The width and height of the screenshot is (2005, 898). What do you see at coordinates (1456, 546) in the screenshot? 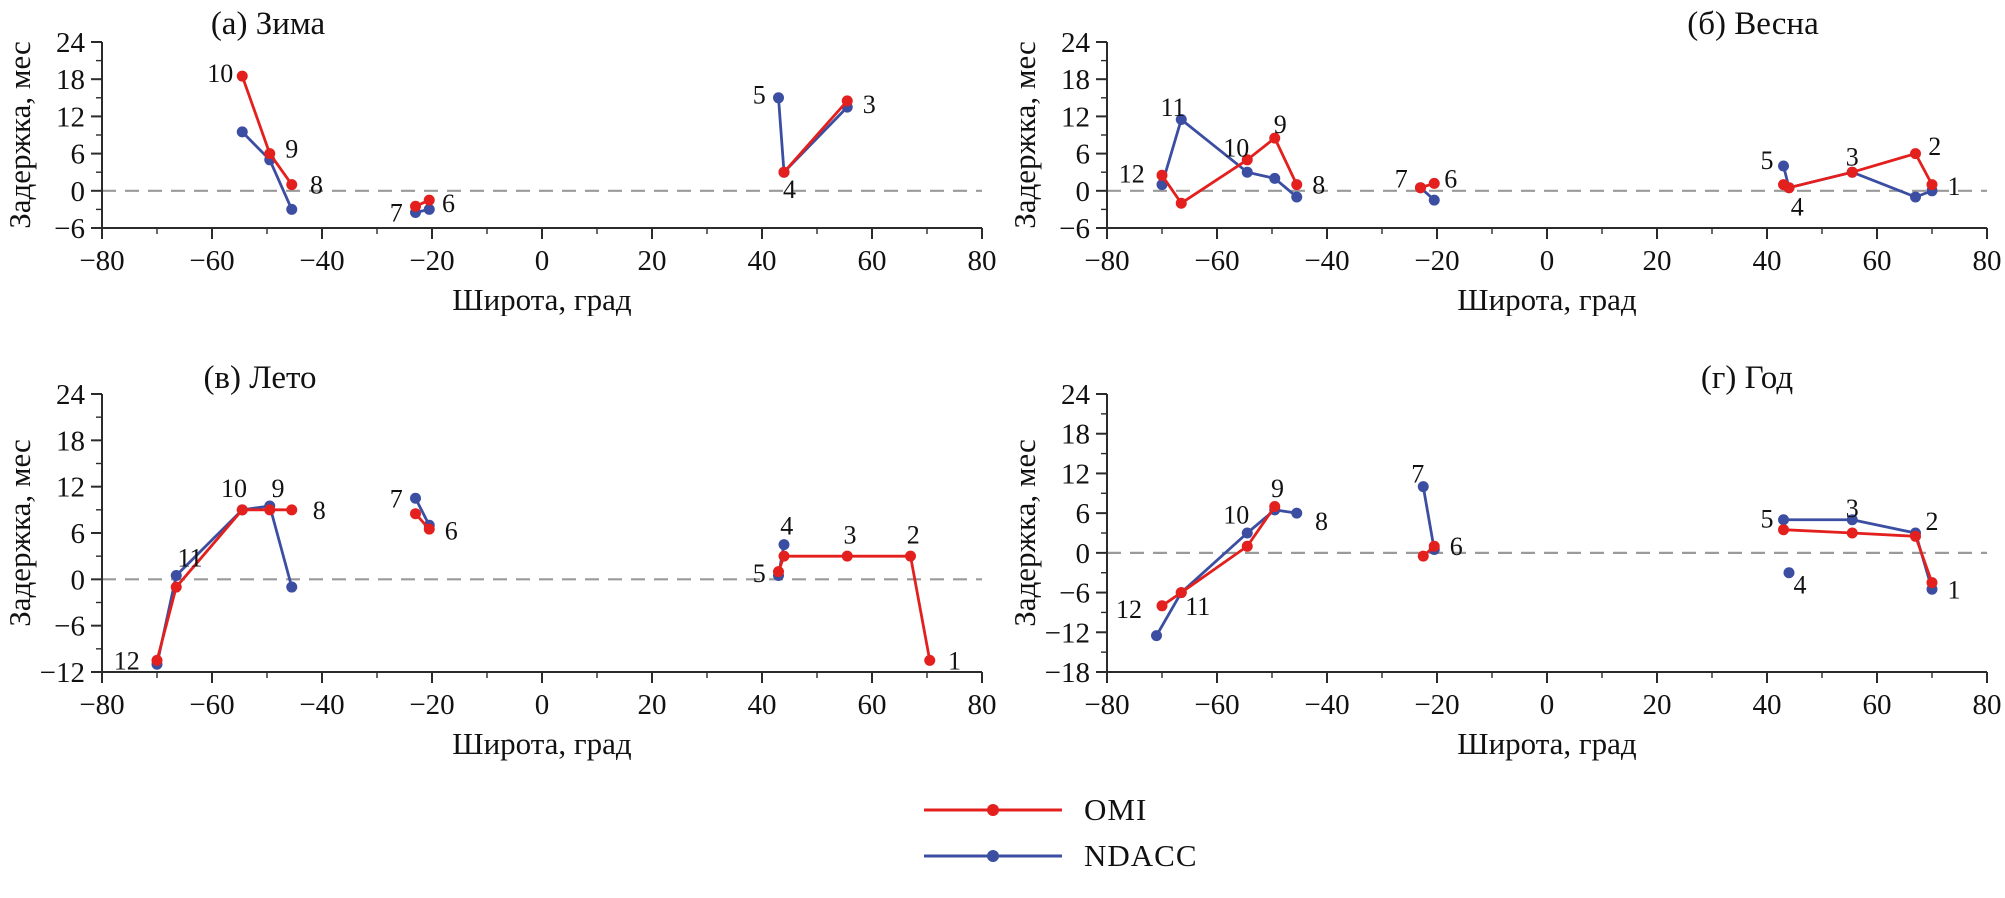
I see `point-label: 6` at bounding box center [1456, 546].